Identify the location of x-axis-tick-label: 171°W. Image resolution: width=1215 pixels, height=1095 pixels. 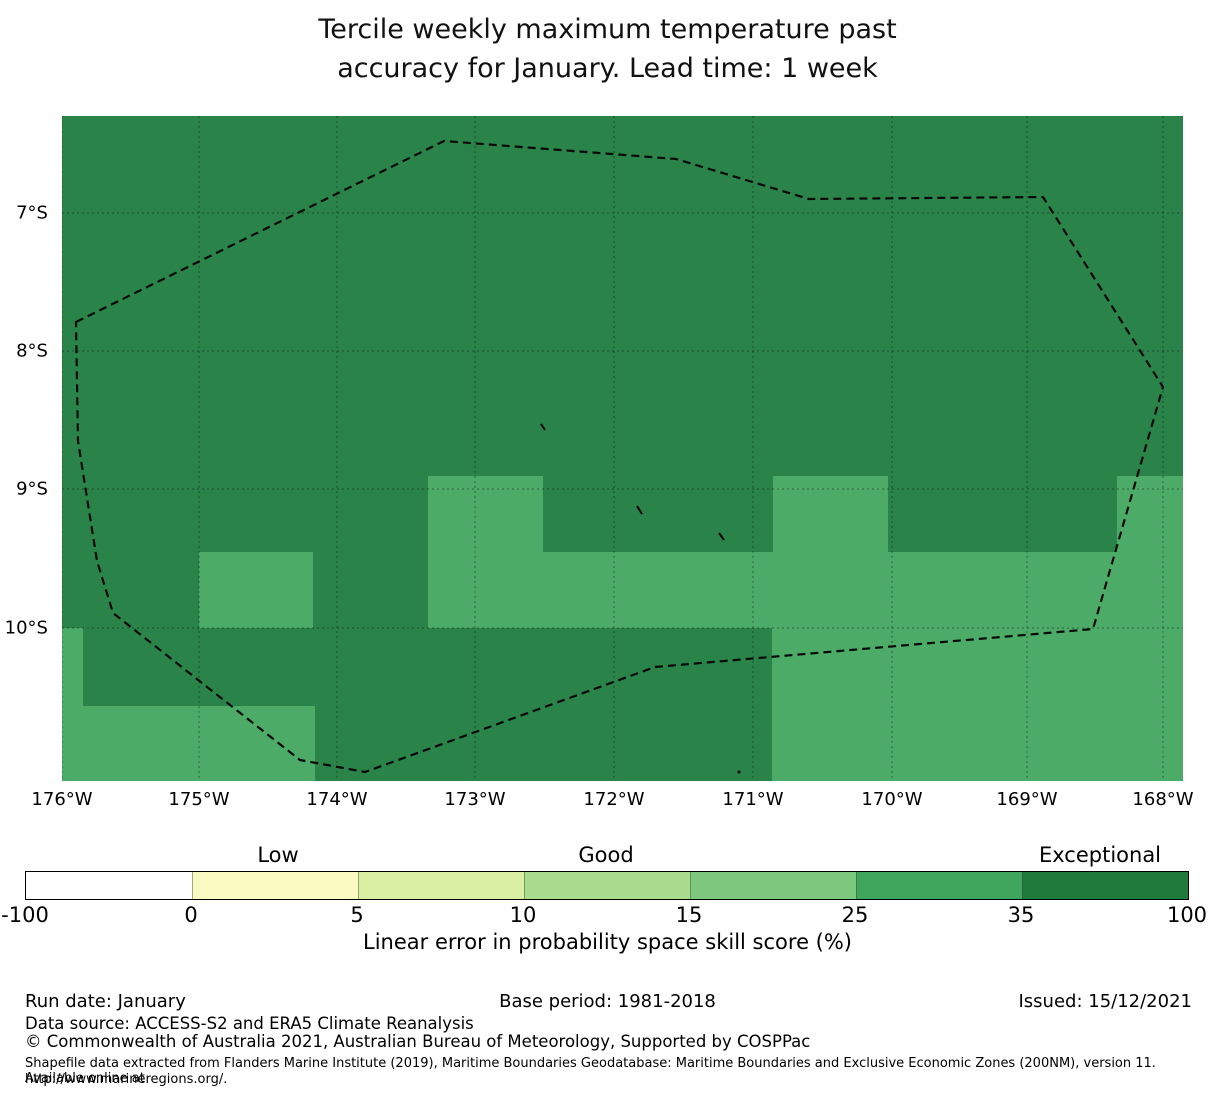
(753, 799).